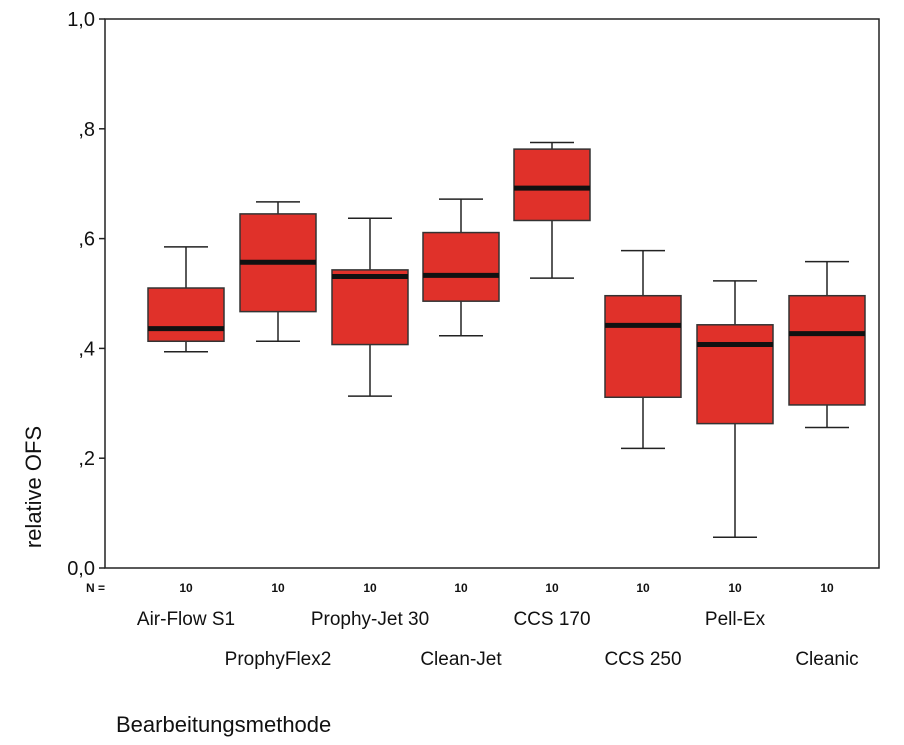 The image size is (904, 745). Describe the element at coordinates (95, 588) in the screenshot. I see `n-label: N =` at that location.